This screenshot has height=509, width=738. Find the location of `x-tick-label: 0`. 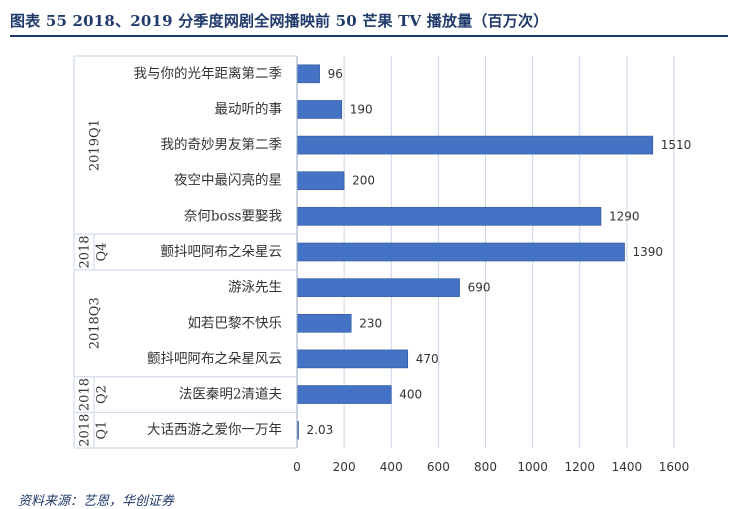

x-tick-label: 0 is located at coordinates (297, 467).